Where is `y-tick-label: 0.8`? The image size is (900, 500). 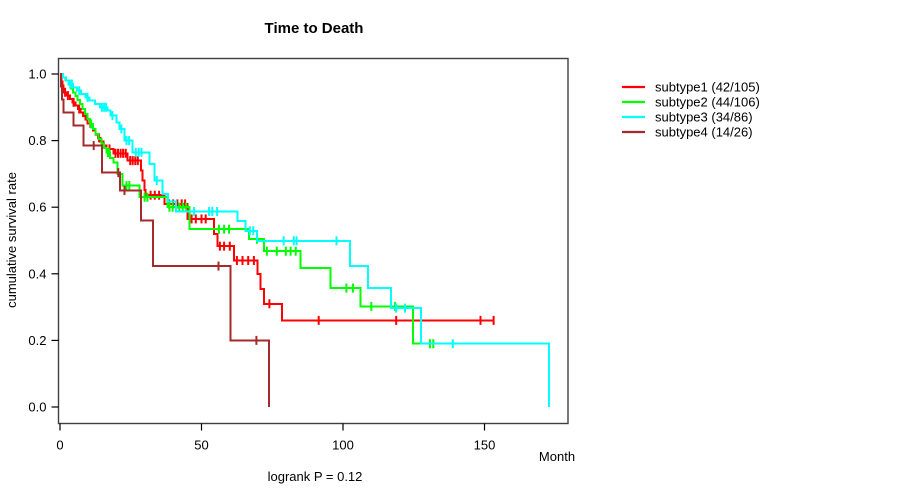
y-tick-label: 0.8 is located at coordinates (37, 140).